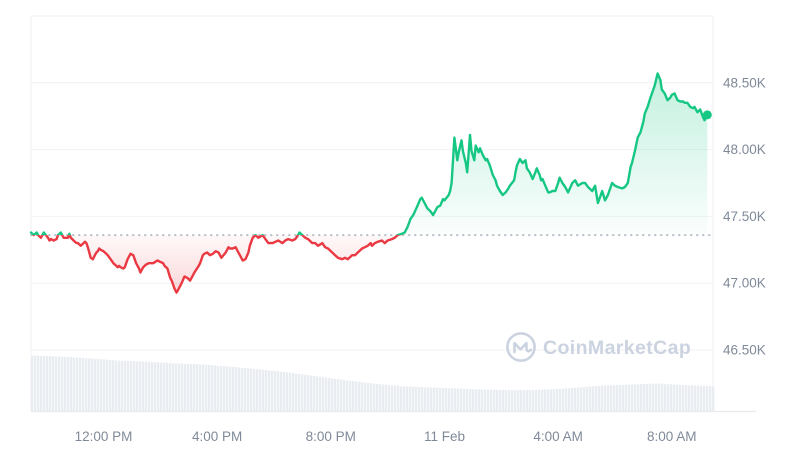 The image size is (800, 460). I want to click on y-tick-label: 46.50K, so click(744, 350).